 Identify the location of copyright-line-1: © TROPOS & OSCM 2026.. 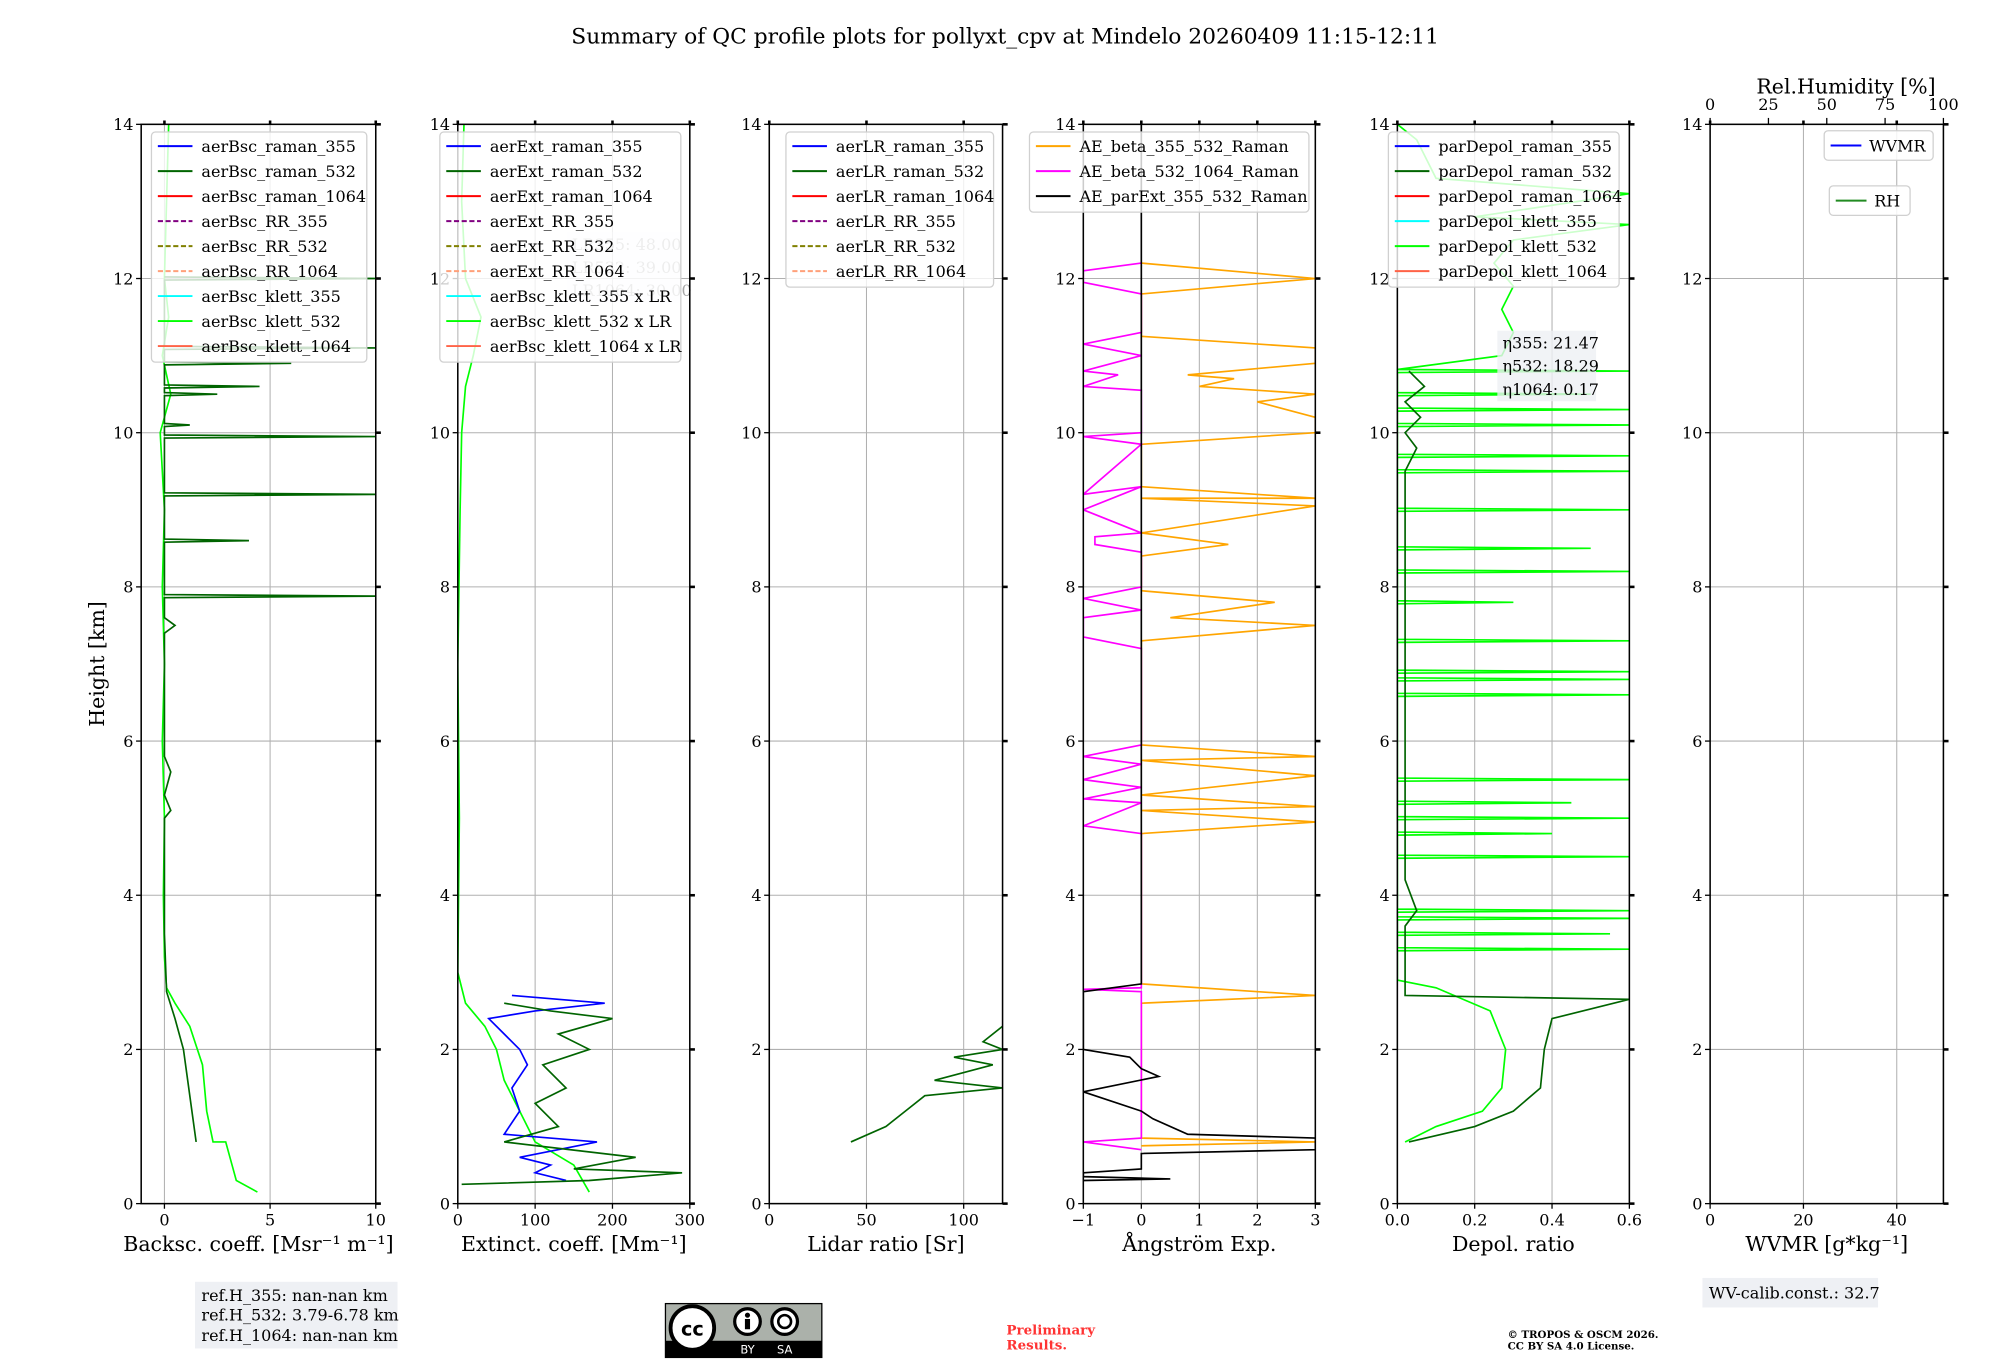
(1583, 1335).